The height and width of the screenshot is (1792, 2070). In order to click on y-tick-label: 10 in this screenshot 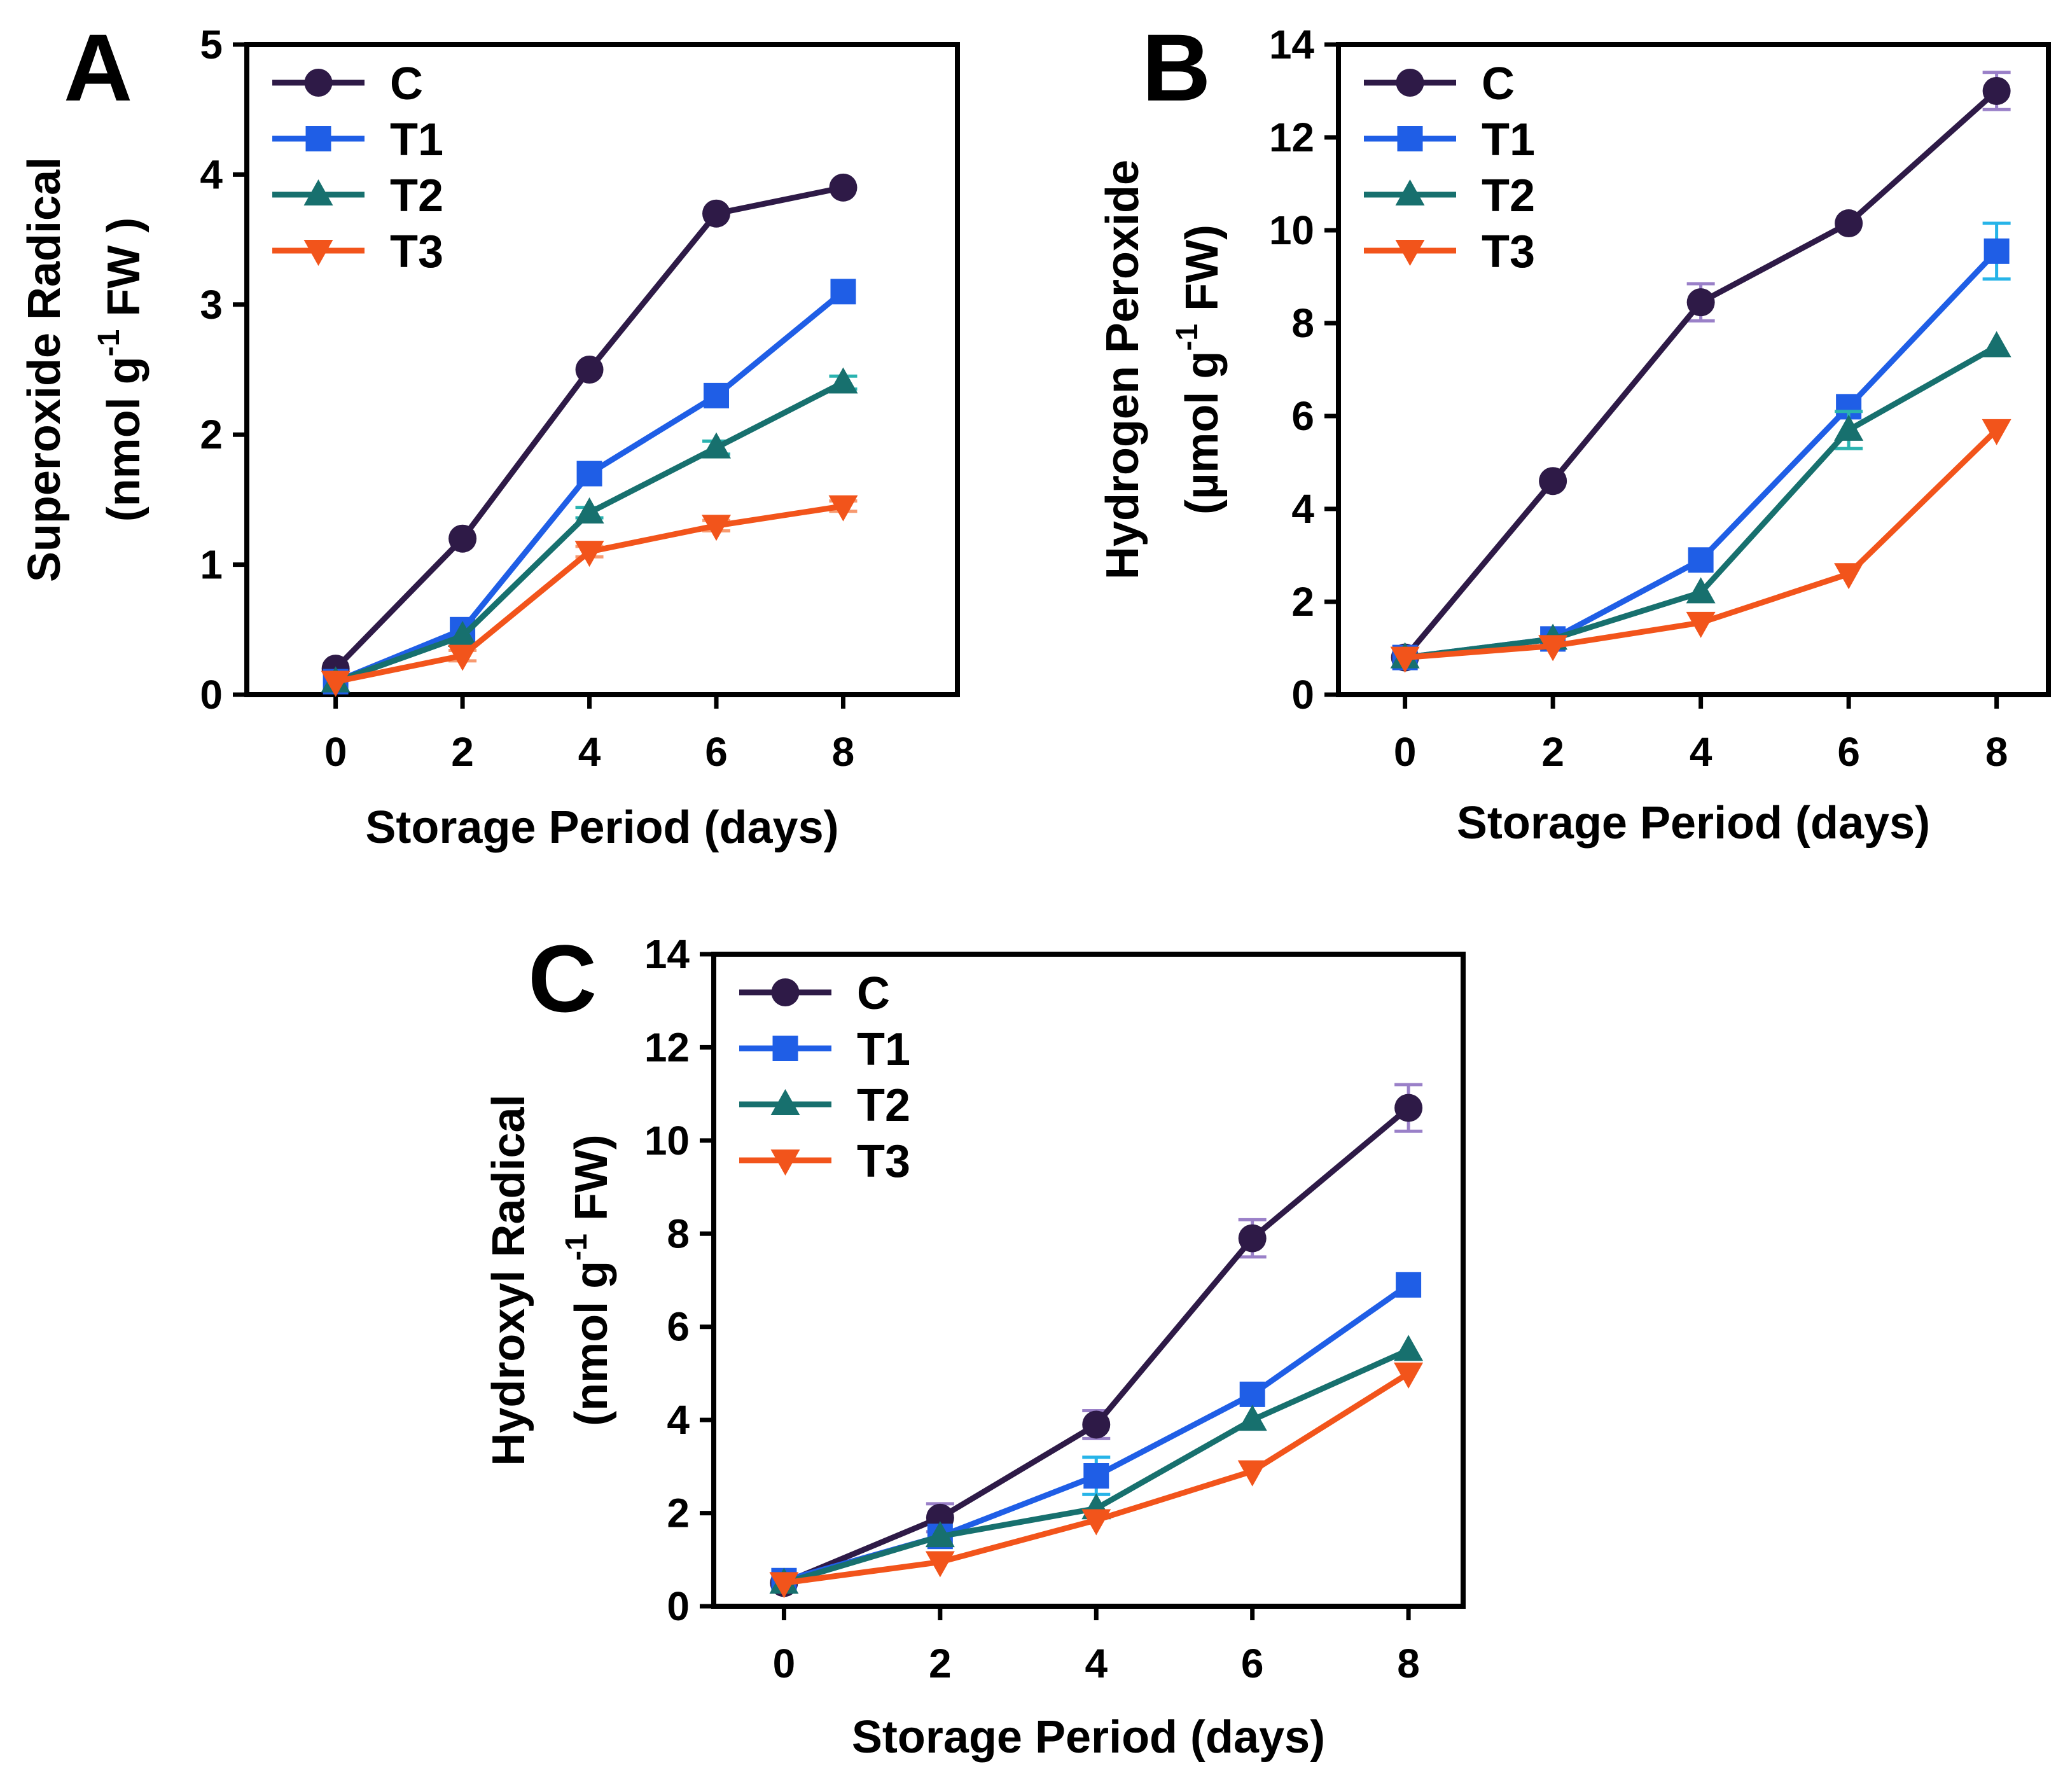, I will do `click(1291, 230)`.